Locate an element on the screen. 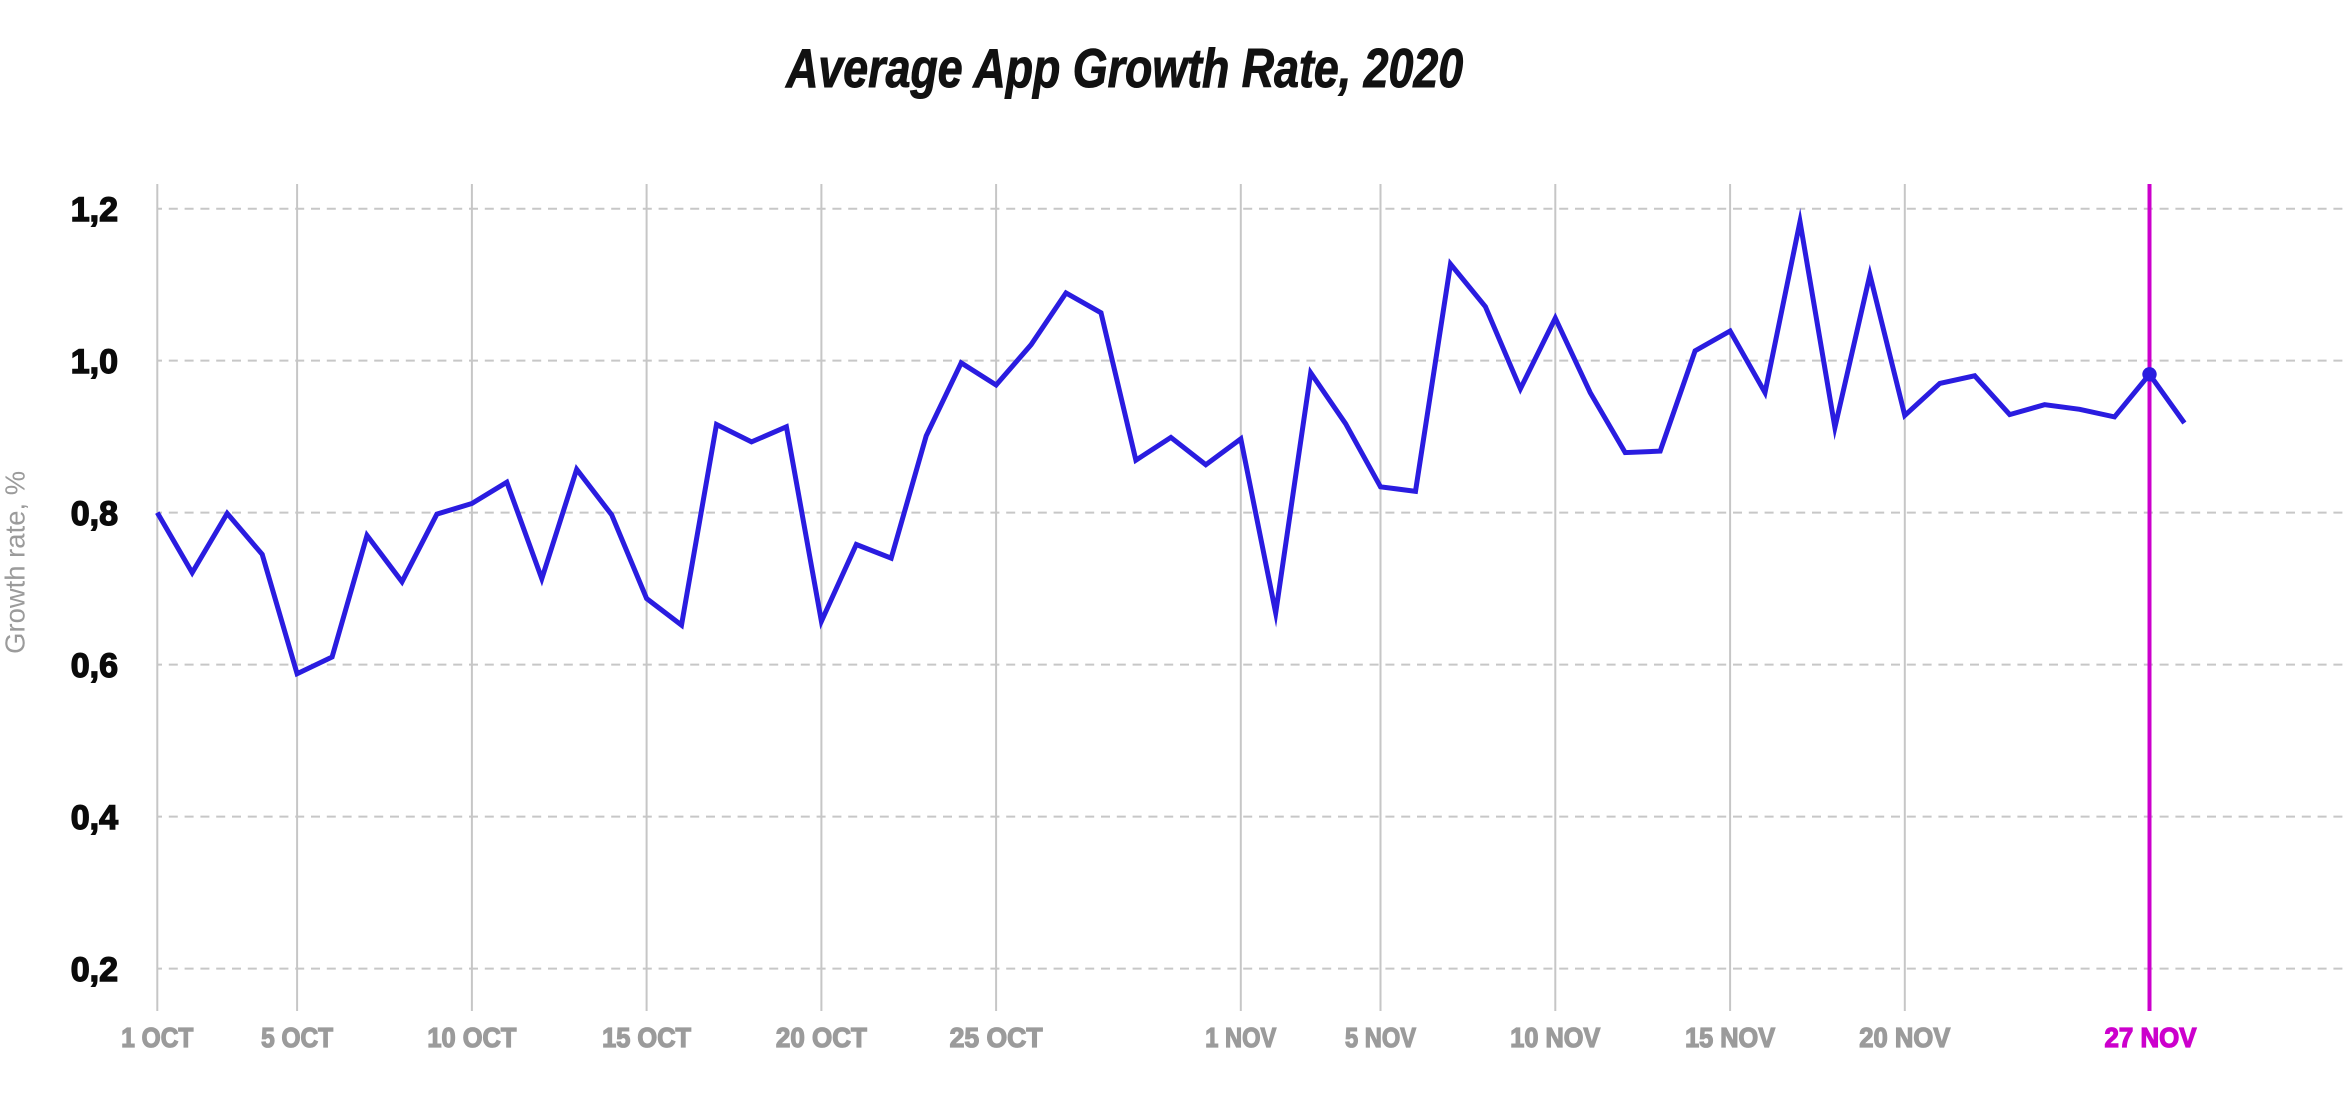  svg-text: 5 OCT is located at coordinates (297, 1037).